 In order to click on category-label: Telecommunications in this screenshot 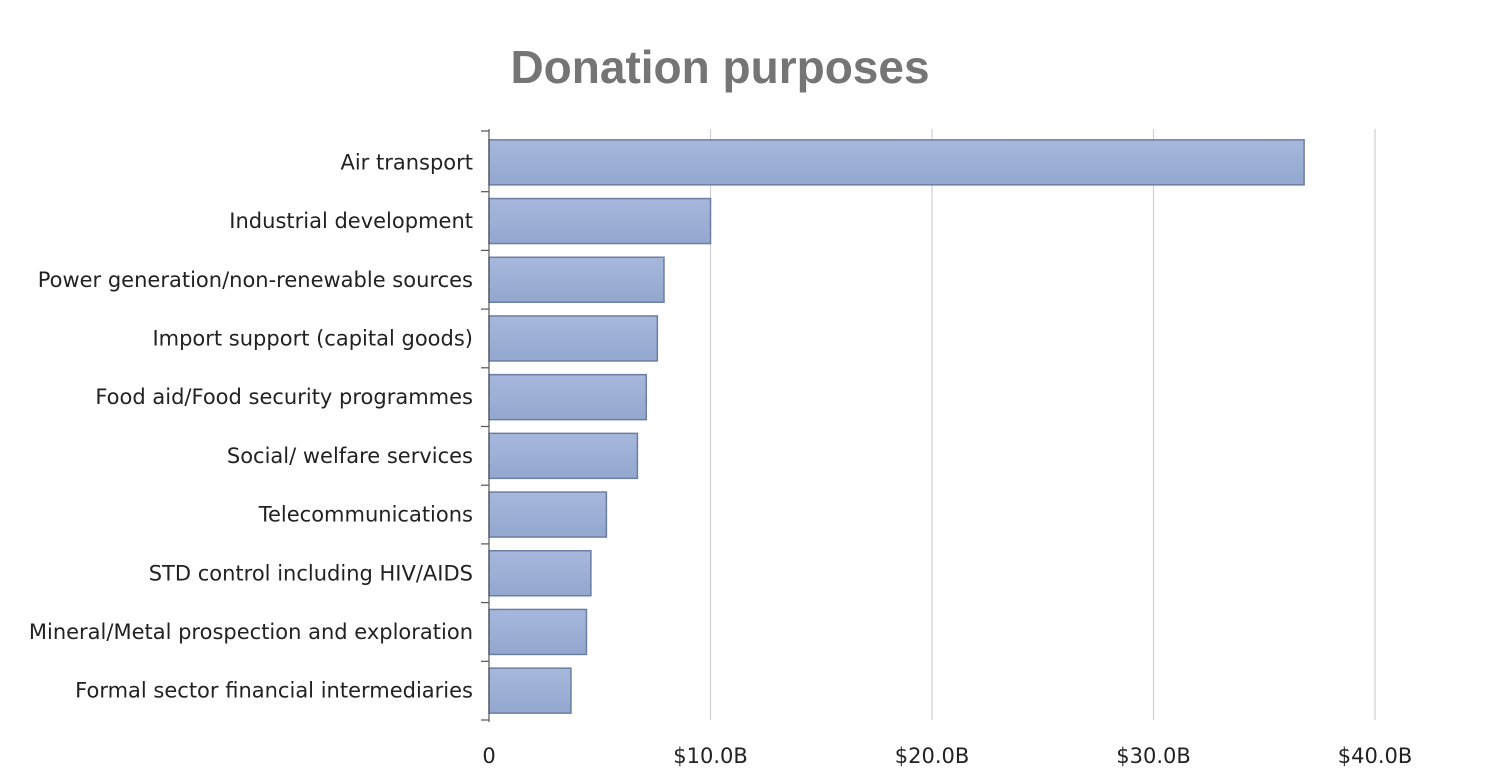, I will do `click(365, 515)`.